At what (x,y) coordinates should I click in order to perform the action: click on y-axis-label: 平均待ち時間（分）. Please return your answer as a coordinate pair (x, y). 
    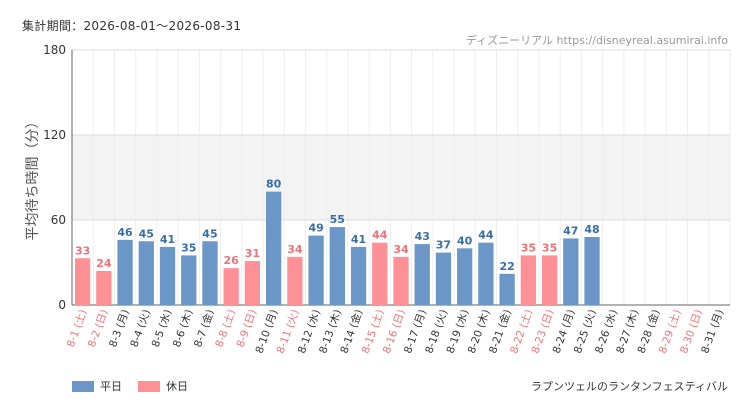
    Looking at the image, I should click on (33, 178).